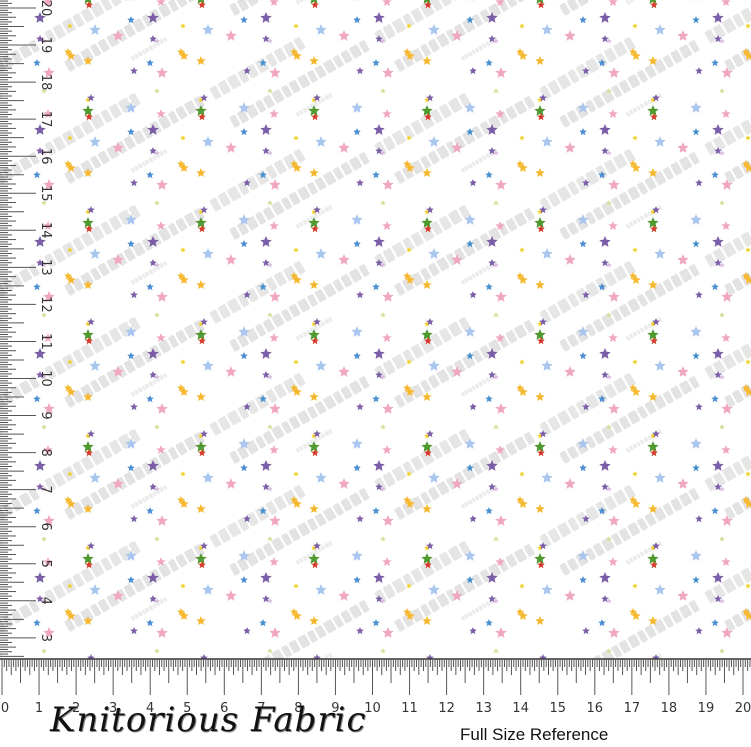 Image resolution: width=751 pixels, height=747 pixels. Describe the element at coordinates (464, 476) in the screenshot. I see `watermark-brand-mark` at that location.